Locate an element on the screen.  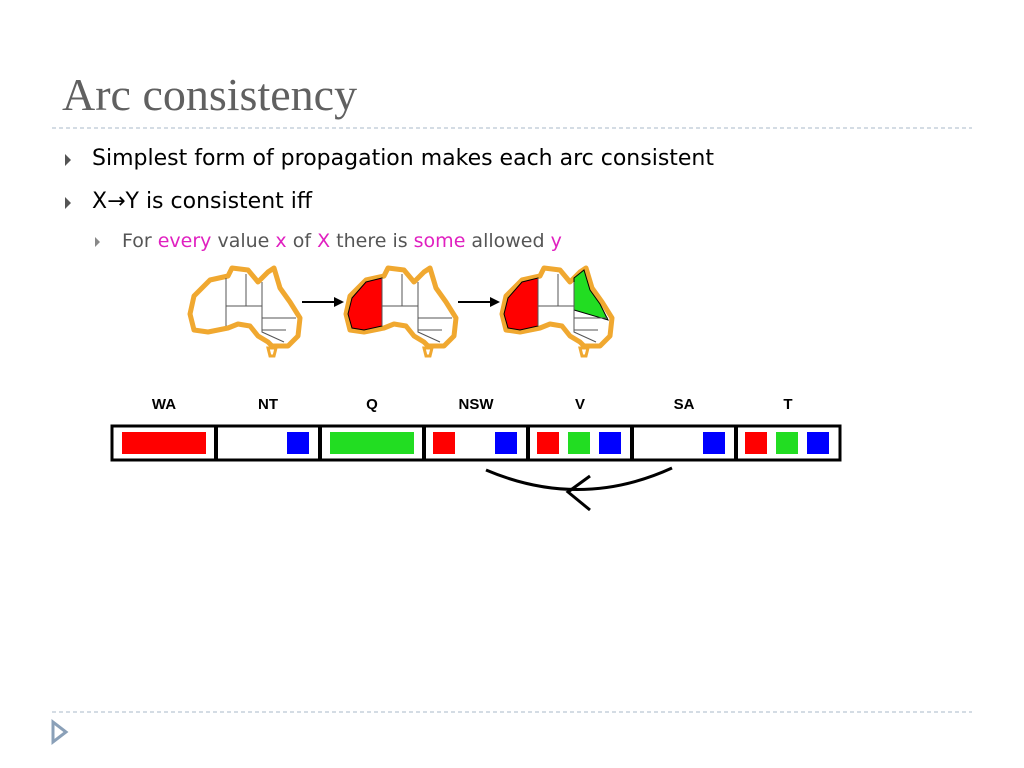
highlight: y is located at coordinates (556, 241).